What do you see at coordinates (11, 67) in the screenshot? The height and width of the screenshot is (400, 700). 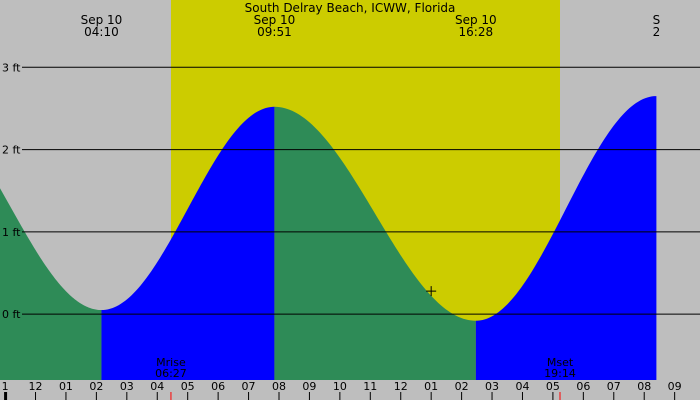 I see `height-label: 3 ft` at bounding box center [11, 67].